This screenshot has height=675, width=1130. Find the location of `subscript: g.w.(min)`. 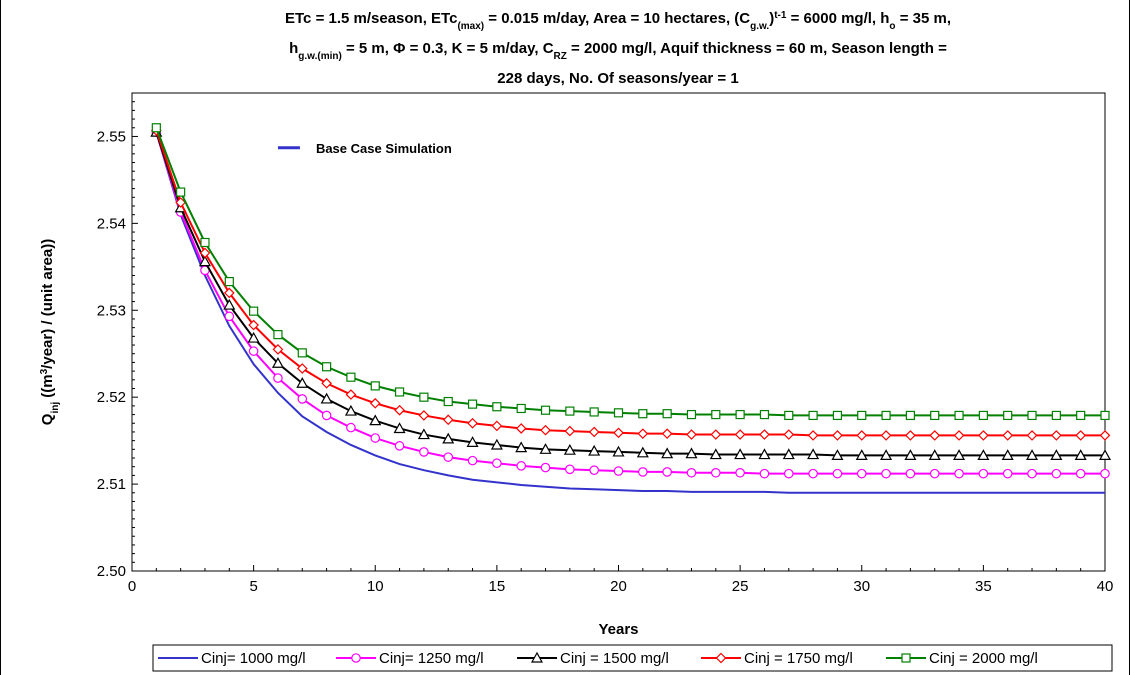

subscript: g.w.(min) is located at coordinates (320, 56).